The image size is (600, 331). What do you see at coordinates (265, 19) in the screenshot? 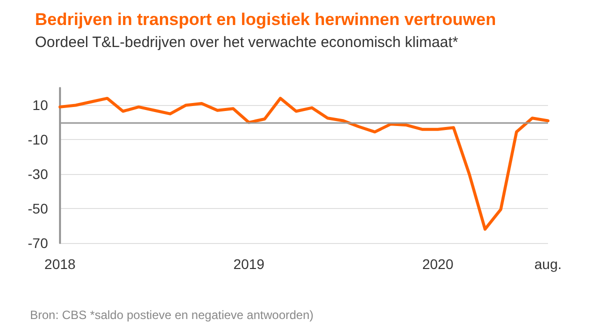
I see `chart-title: Bedrijven in transport en logistiek herwinnen vertrouwen` at bounding box center [265, 19].